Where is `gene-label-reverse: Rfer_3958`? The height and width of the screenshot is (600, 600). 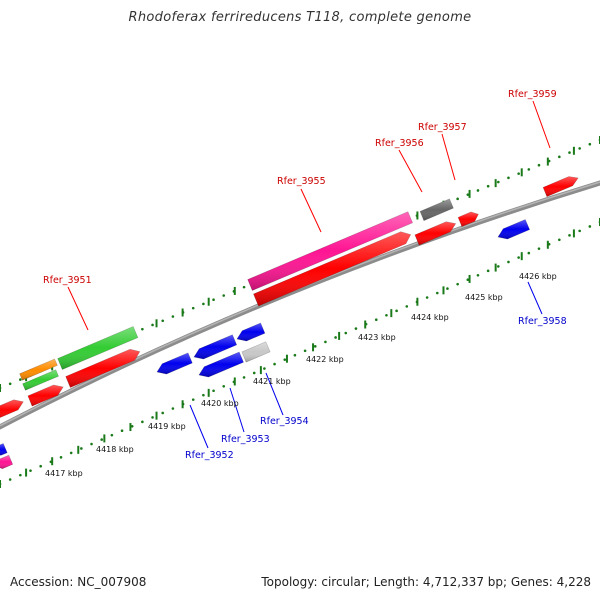
gene-label-reverse: Rfer_3958 is located at coordinates (542, 321).